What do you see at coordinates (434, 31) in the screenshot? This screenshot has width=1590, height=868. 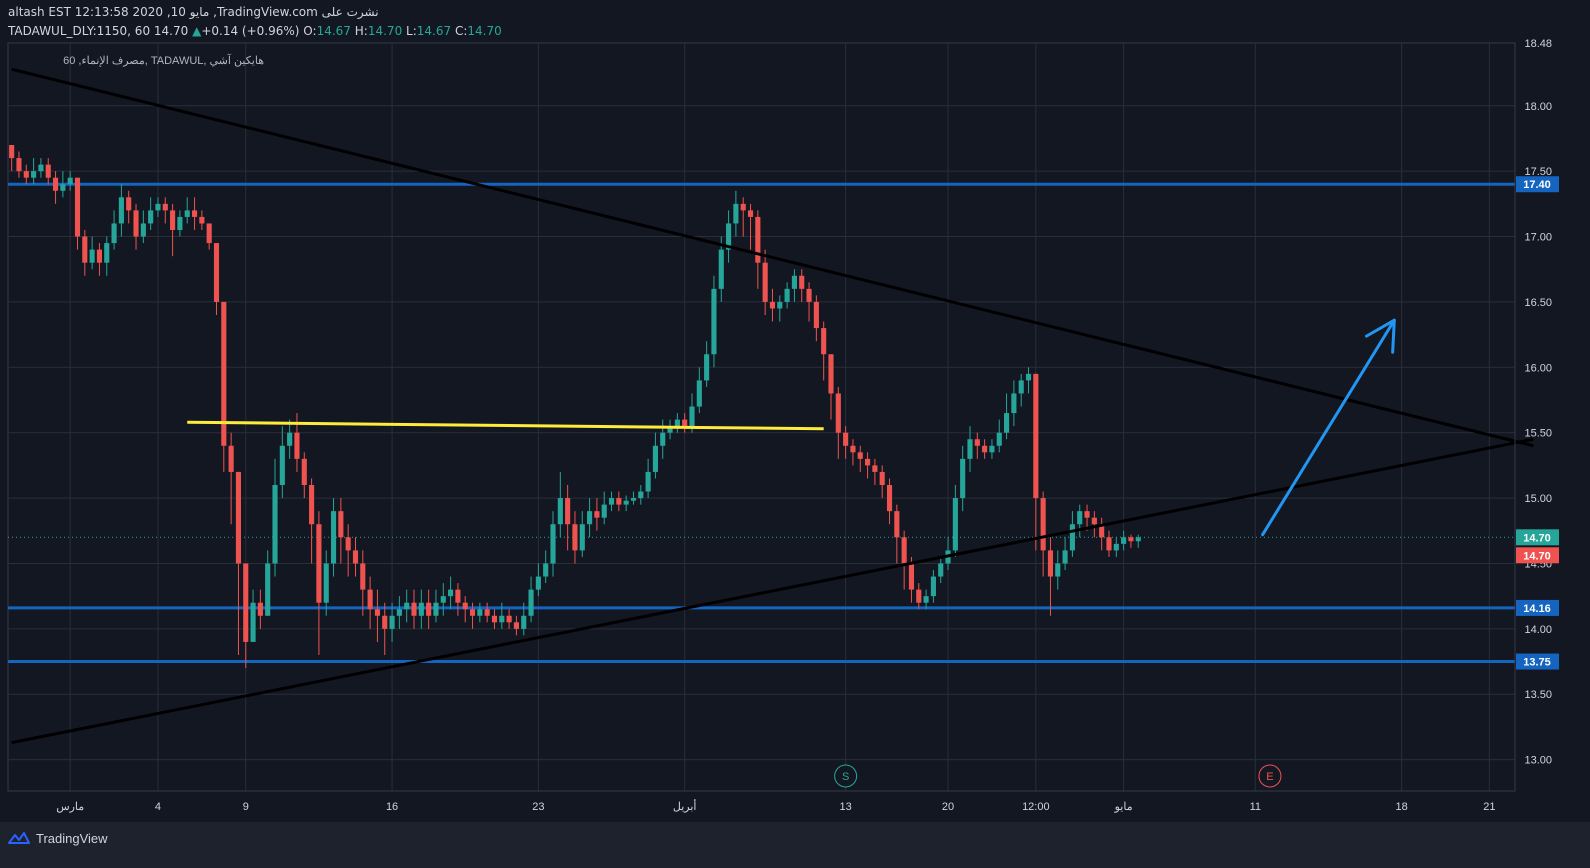 I see `low-value: 14.67` at bounding box center [434, 31].